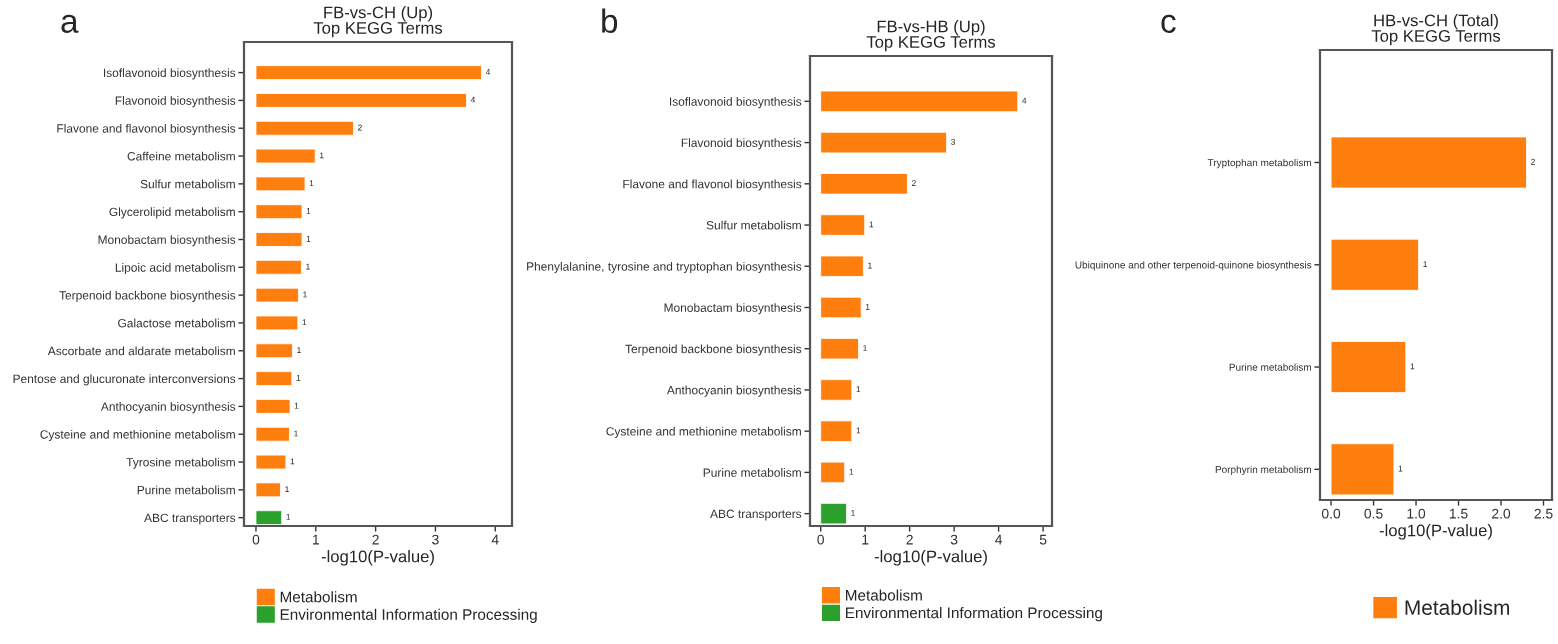 Image resolution: width=1558 pixels, height=644 pixels. What do you see at coordinates (931, 36) in the screenshot?
I see `chart-title: FB-vs-HB (Up) Top KEGG Terms` at bounding box center [931, 36].